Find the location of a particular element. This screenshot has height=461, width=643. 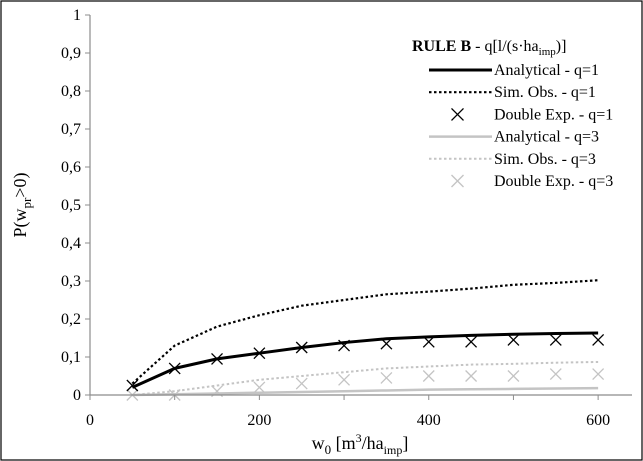

legend-symbol-double-exp-q-1-stroke-b is located at coordinates (457, 114).